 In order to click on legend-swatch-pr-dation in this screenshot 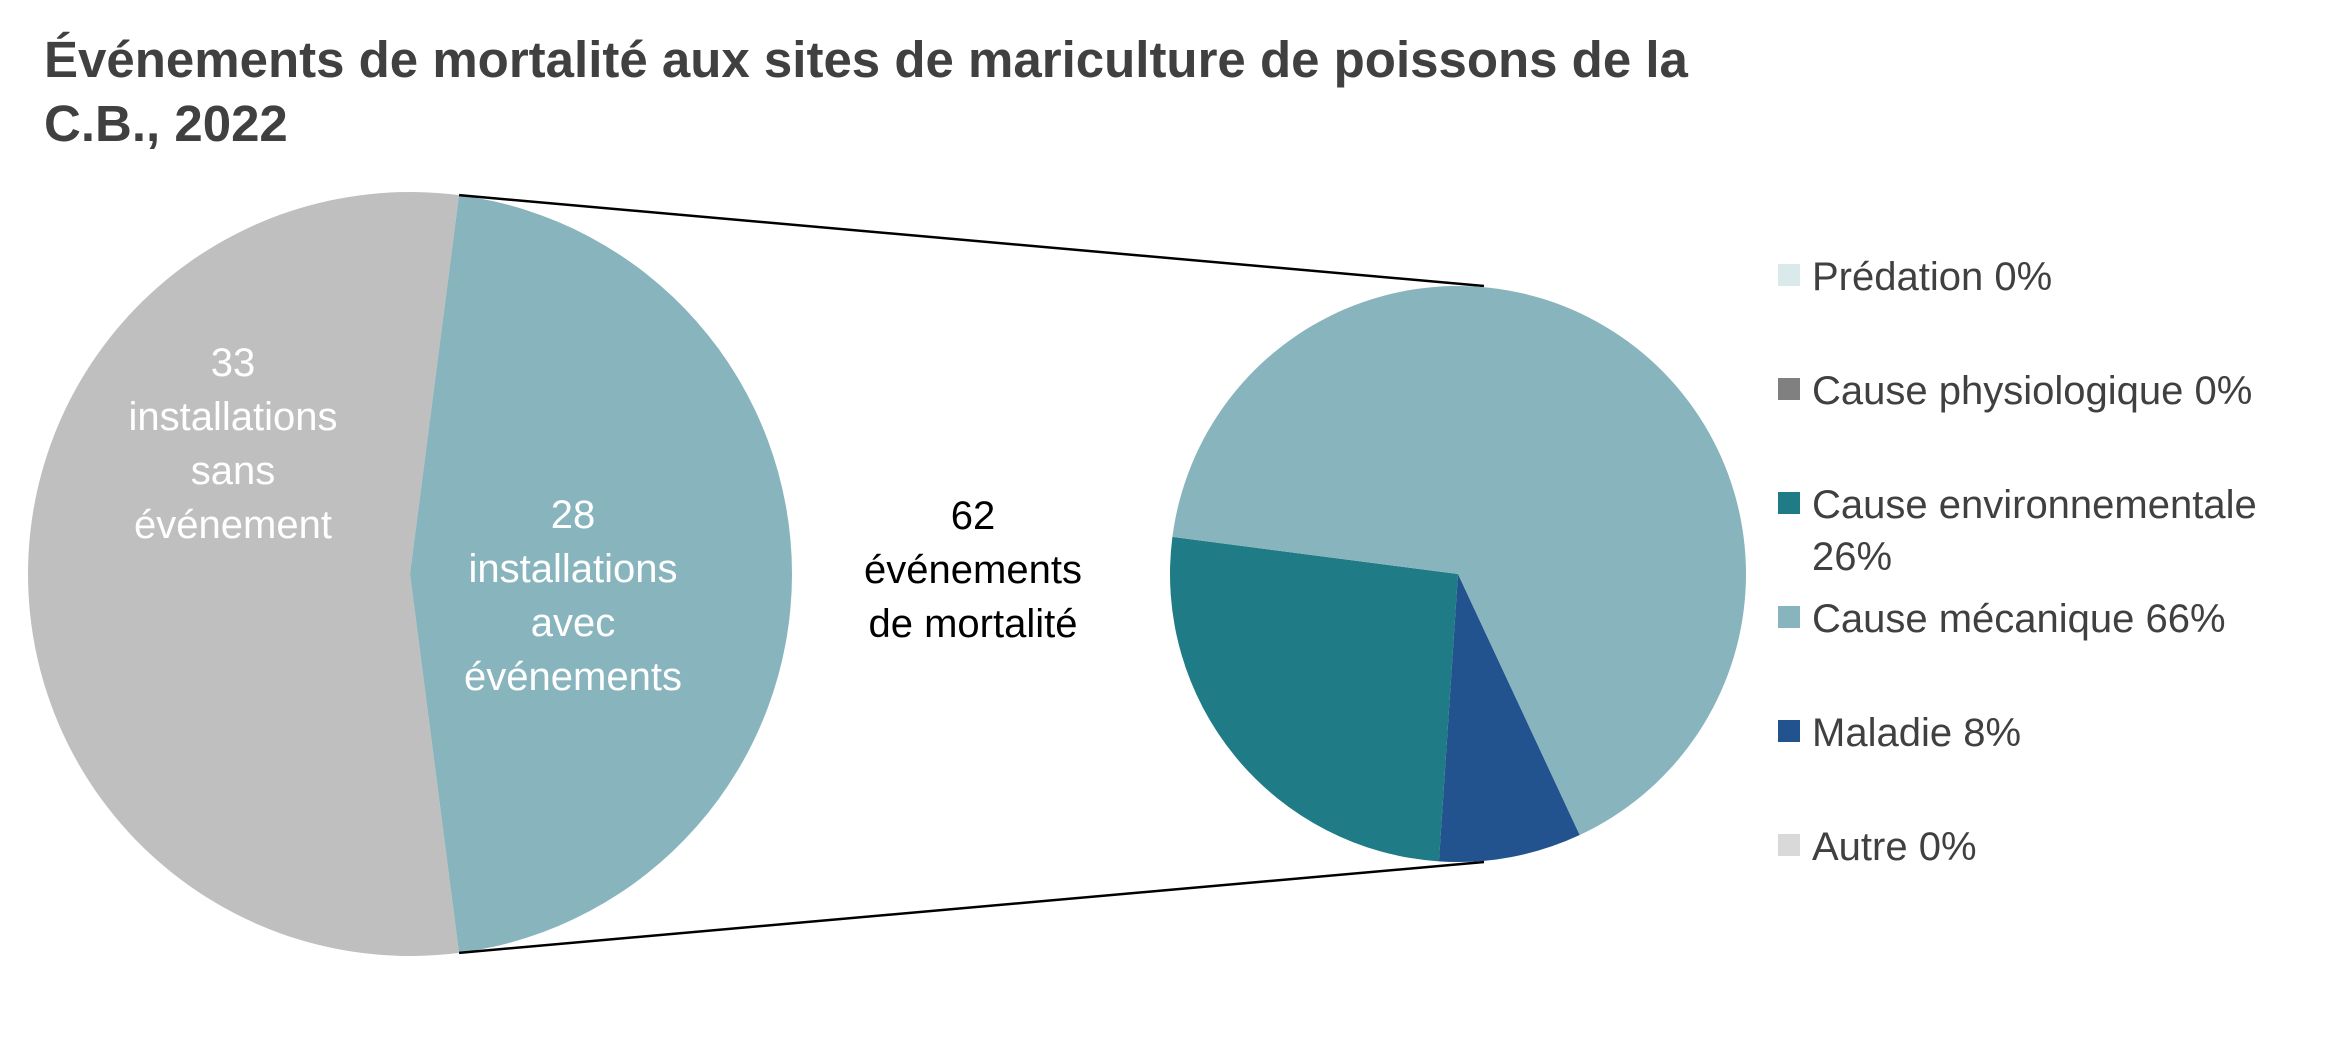, I will do `click(1789, 275)`.